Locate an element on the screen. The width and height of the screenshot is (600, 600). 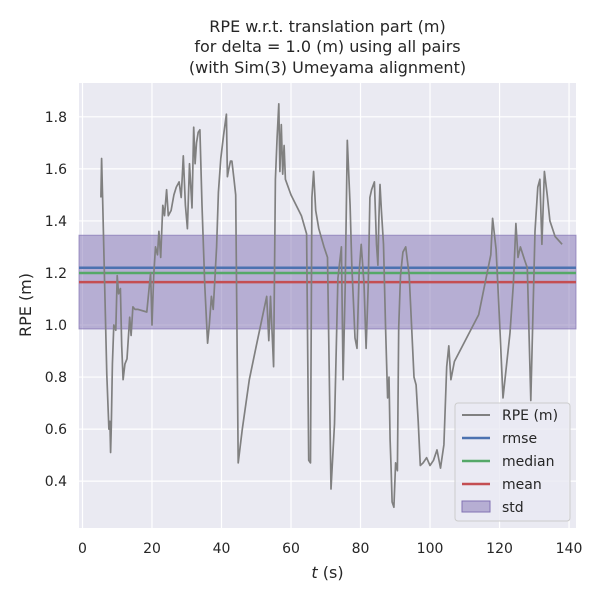
chart-title-line-3: (with Sim(3) Umeyama alignment) is located at coordinates (327, 67).